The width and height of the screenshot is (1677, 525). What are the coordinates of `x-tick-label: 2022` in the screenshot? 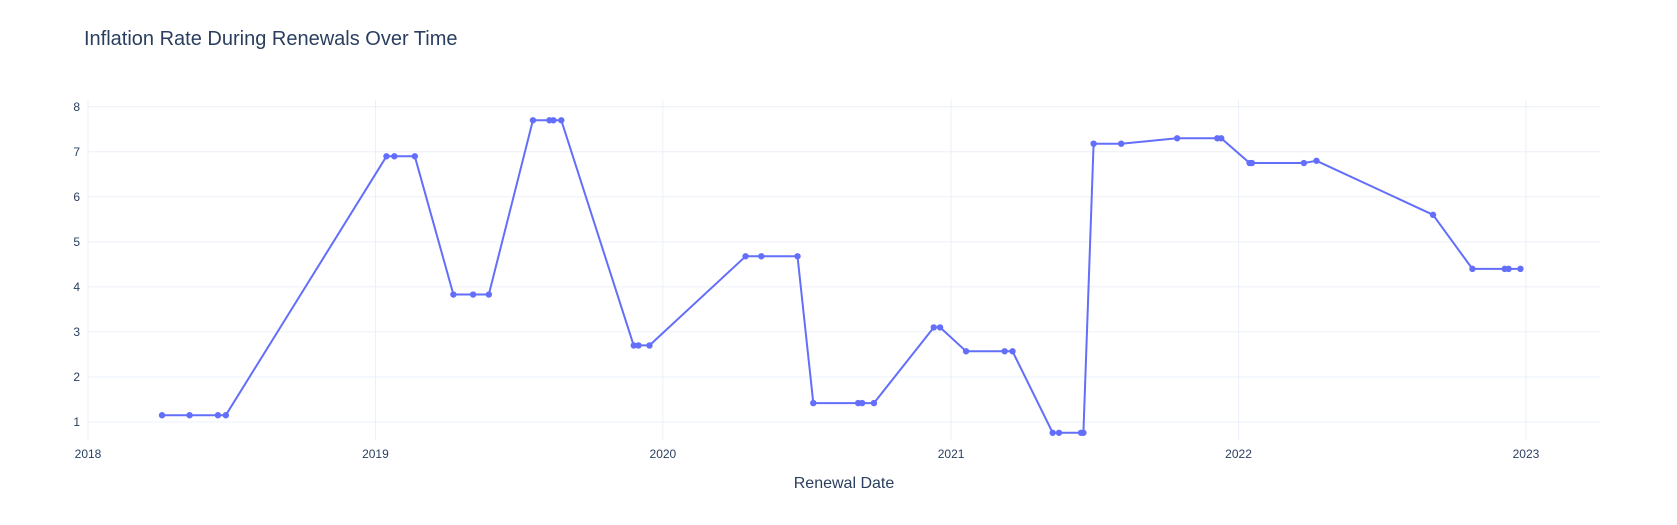 It's located at (1238, 454).